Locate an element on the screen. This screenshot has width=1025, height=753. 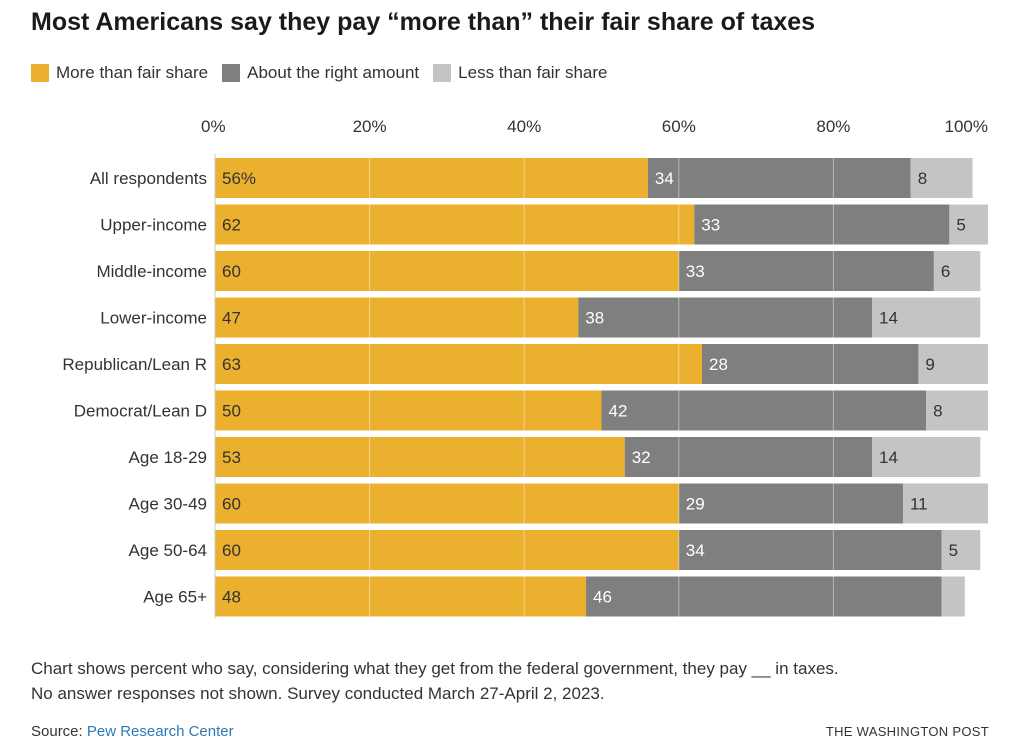
legend-swatch-about is located at coordinates (231, 73).